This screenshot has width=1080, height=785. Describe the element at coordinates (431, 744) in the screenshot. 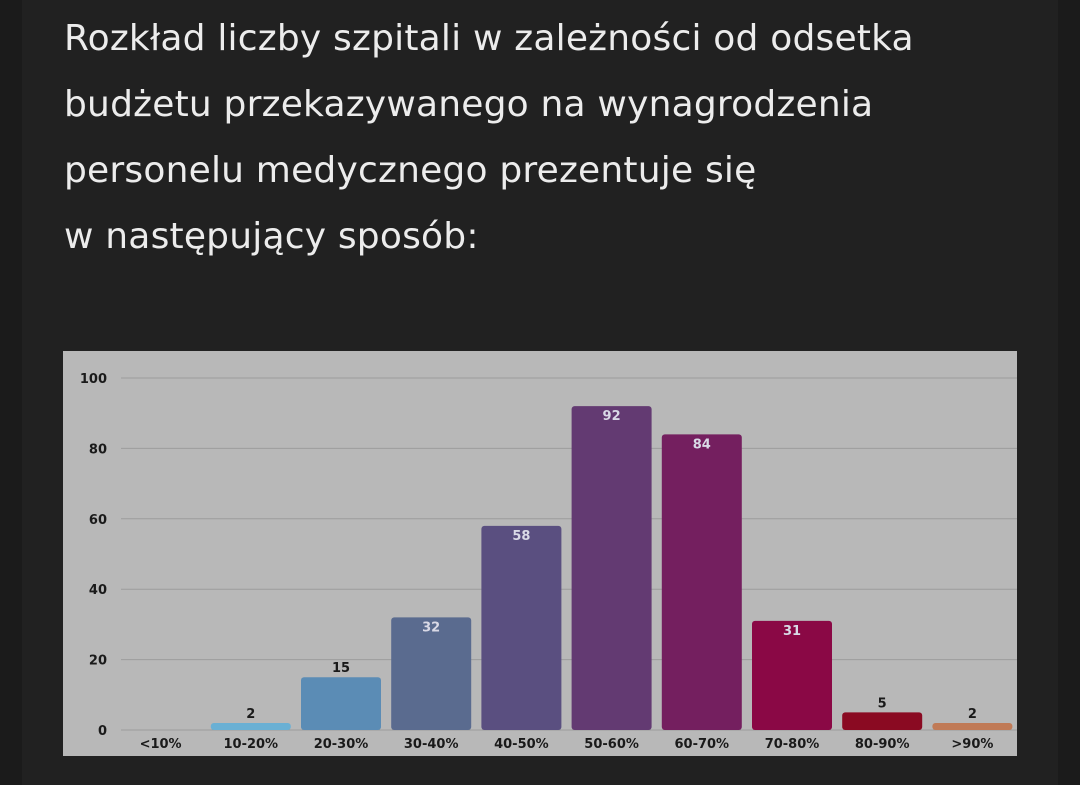

I see `x-tick-label: 30-40%` at that location.